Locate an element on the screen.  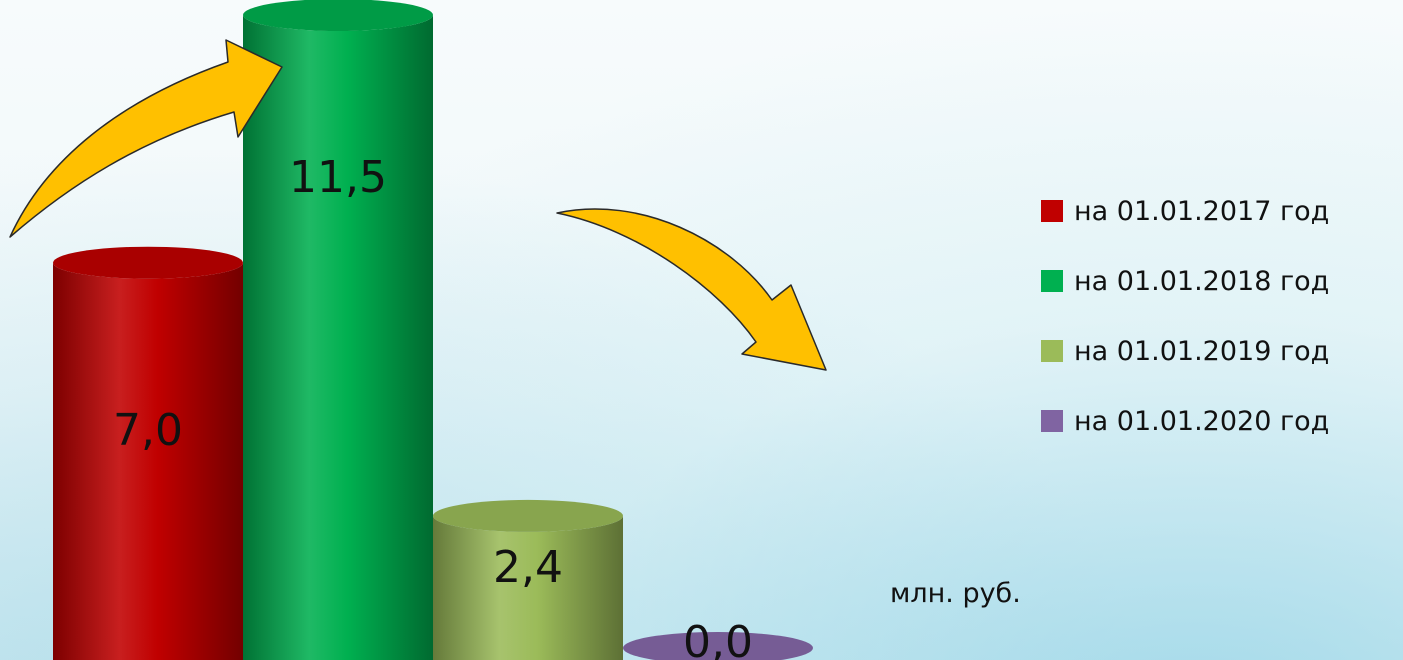
legend-label: на 01.01.2018 год is located at coordinates (1202, 281).